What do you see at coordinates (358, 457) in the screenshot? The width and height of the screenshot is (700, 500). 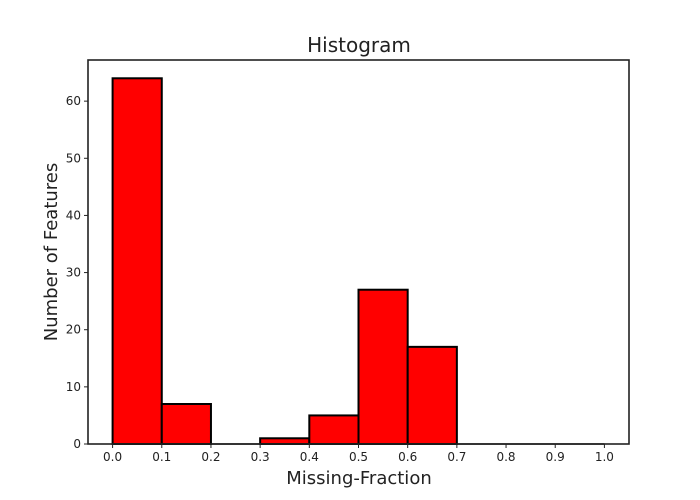 I see `x-tick-label: 0.5` at bounding box center [358, 457].